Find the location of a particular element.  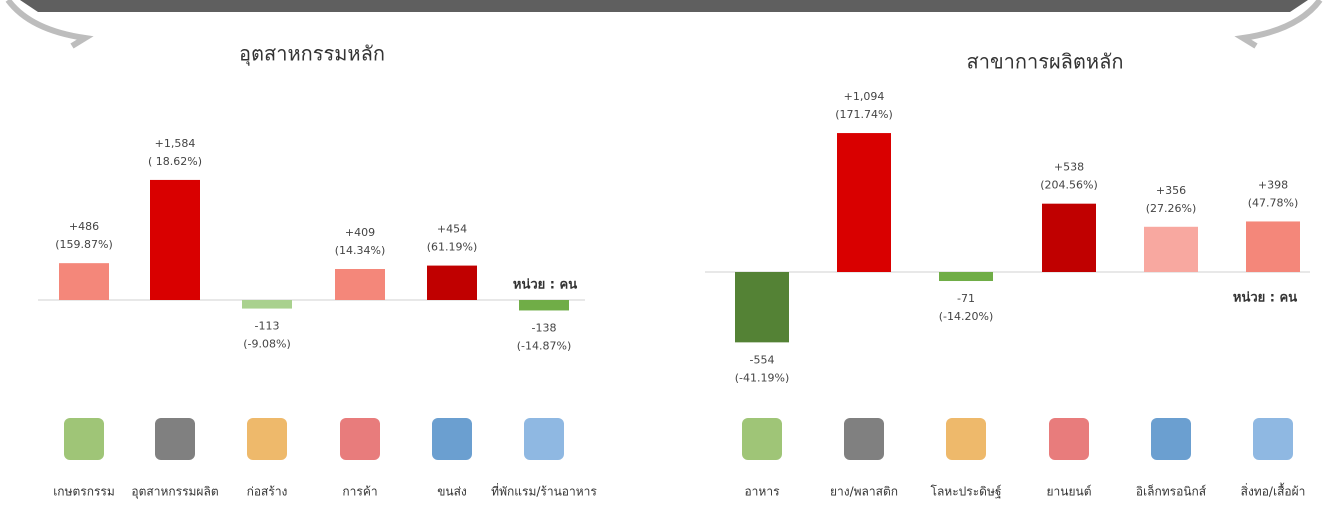

category-label: ที่พักแรม/ร้านอาหาร is located at coordinates (544, 491).